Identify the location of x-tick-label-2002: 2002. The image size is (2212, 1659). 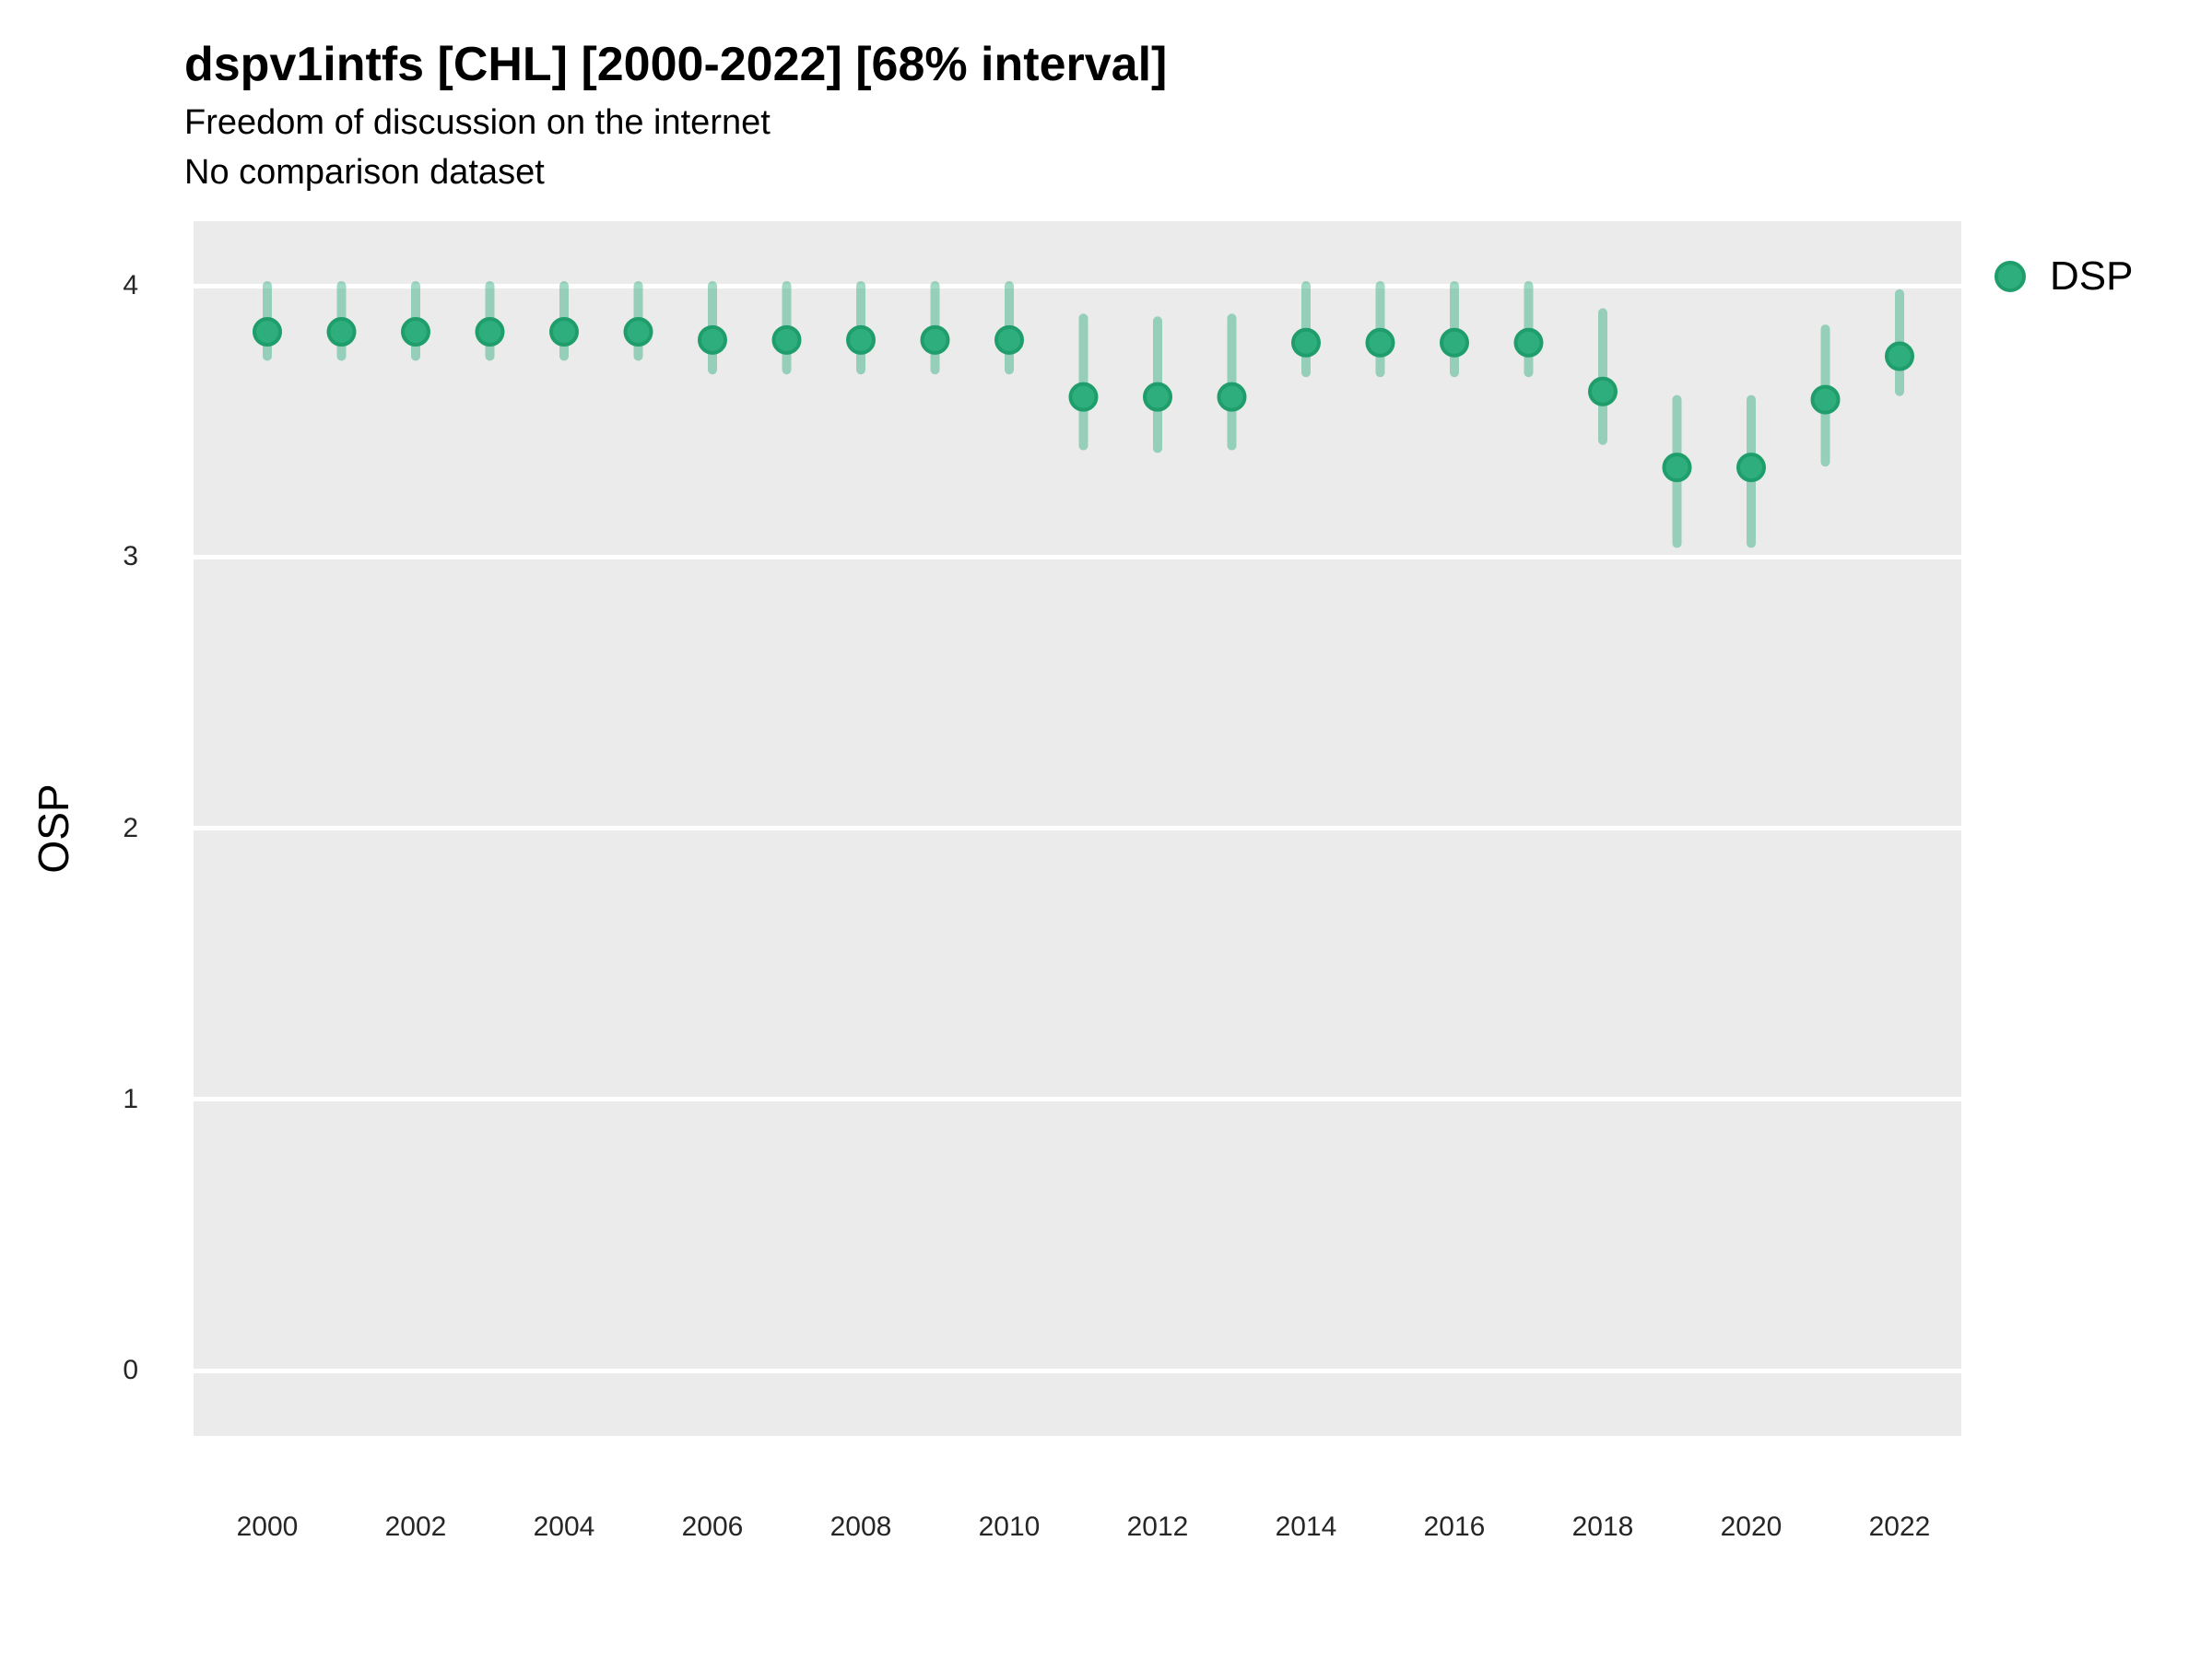
(415, 1527).